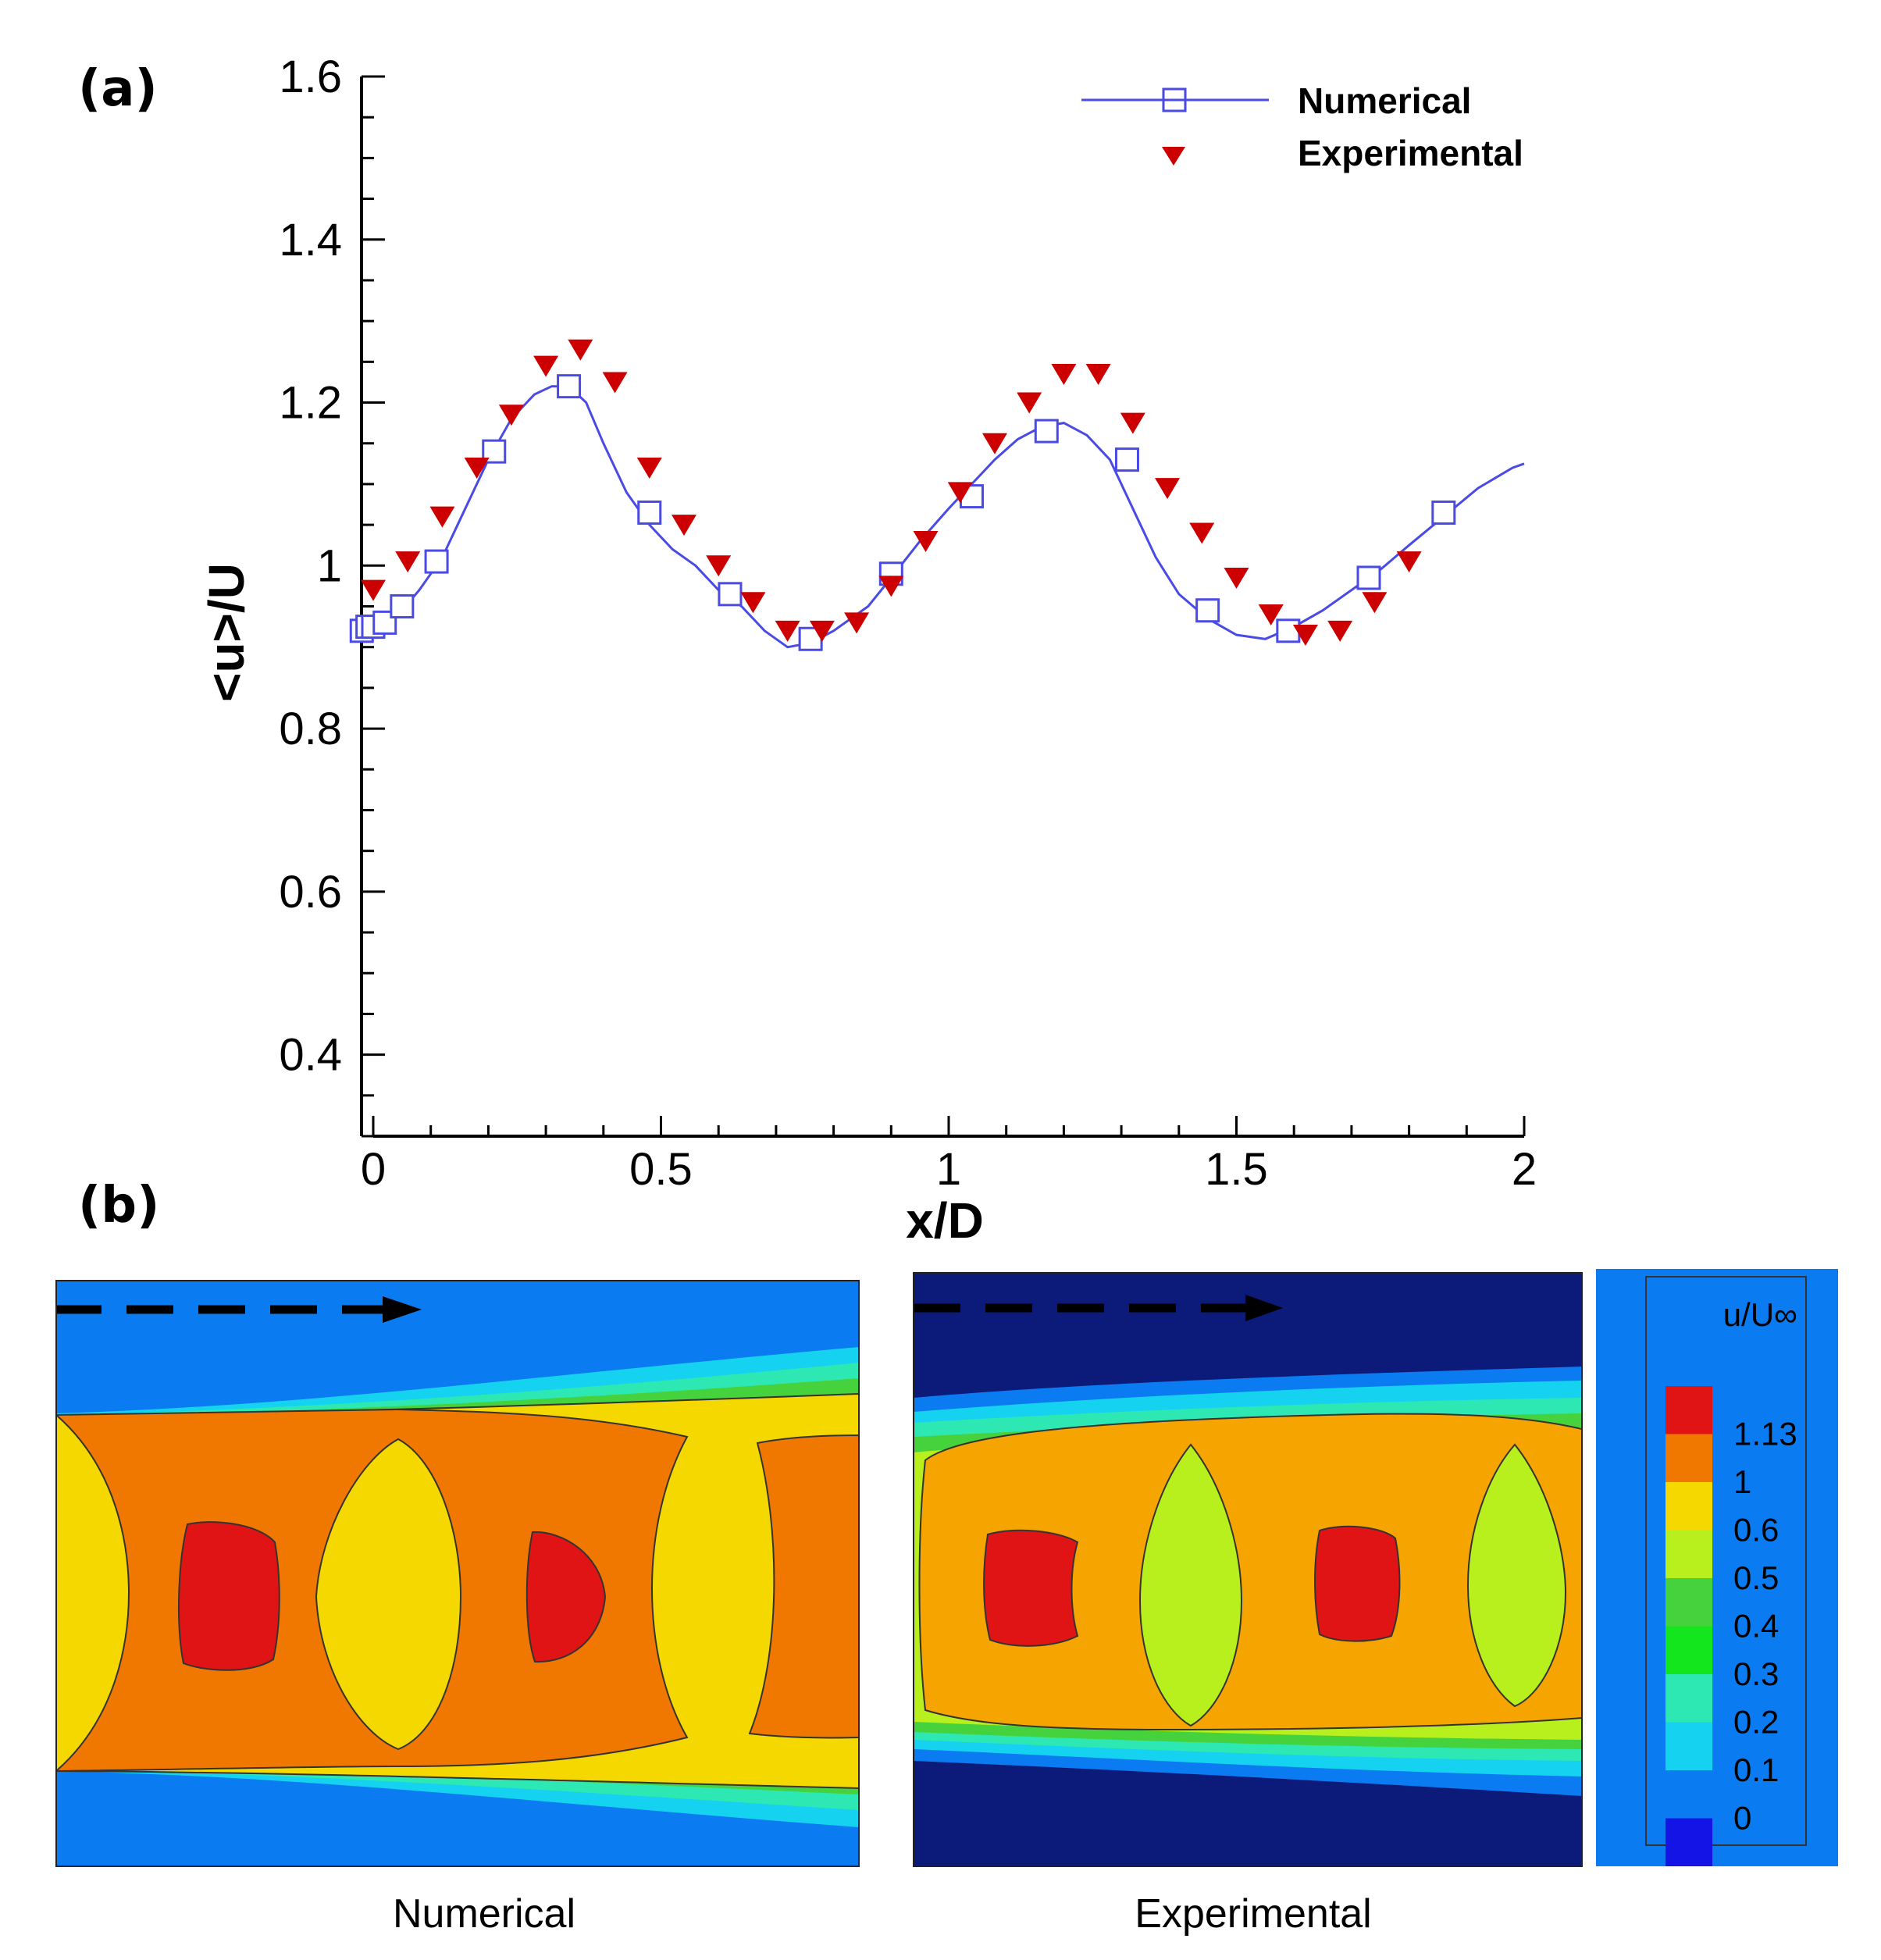 Image resolution: width=1881 pixels, height=1960 pixels. I want to click on contour-experimental, so click(1248, 1569).